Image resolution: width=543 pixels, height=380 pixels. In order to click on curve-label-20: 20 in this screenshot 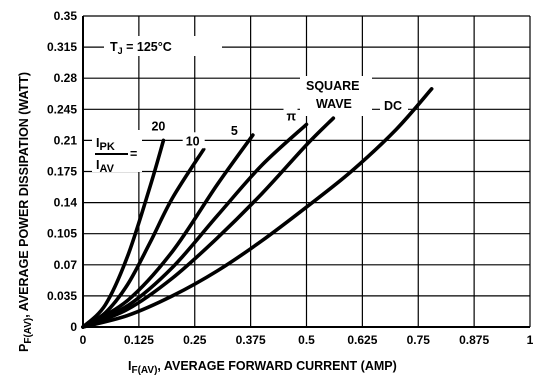, I will do `click(158, 126)`.